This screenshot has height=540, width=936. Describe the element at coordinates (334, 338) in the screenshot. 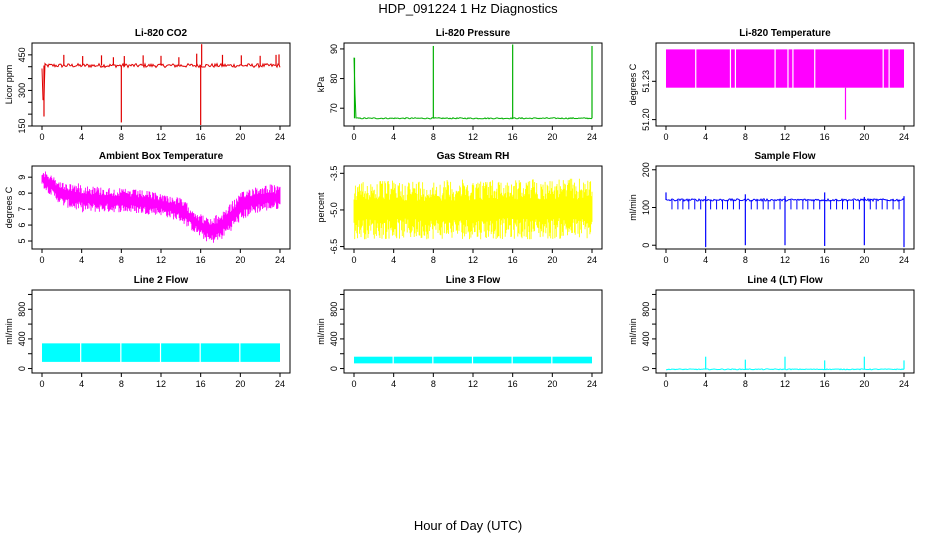

I see `y-tick-label: 400` at that location.